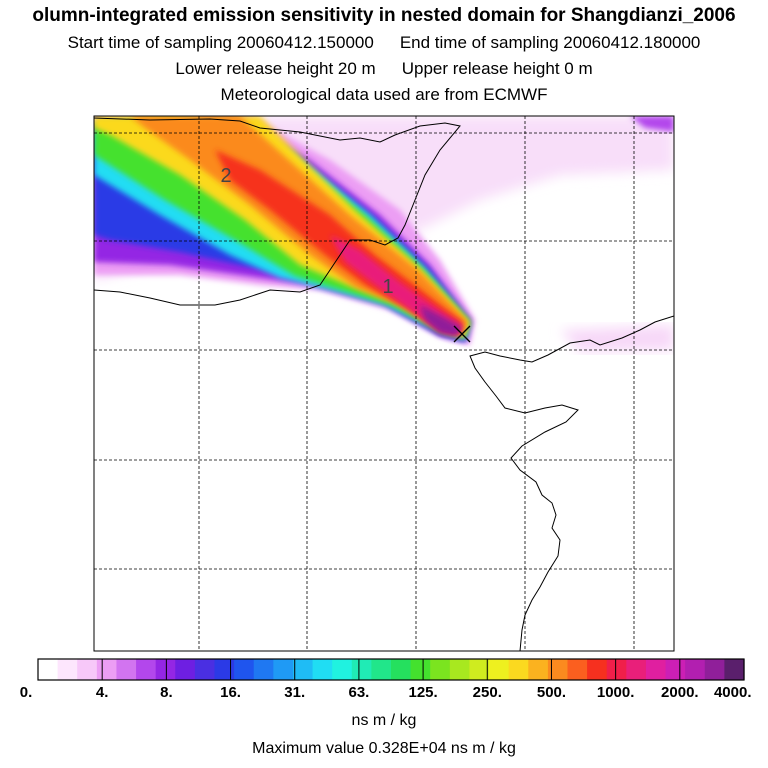 The width and height of the screenshot is (768, 768). What do you see at coordinates (652, 124) in the screenshot?
I see `plume-corner-purple` at bounding box center [652, 124].